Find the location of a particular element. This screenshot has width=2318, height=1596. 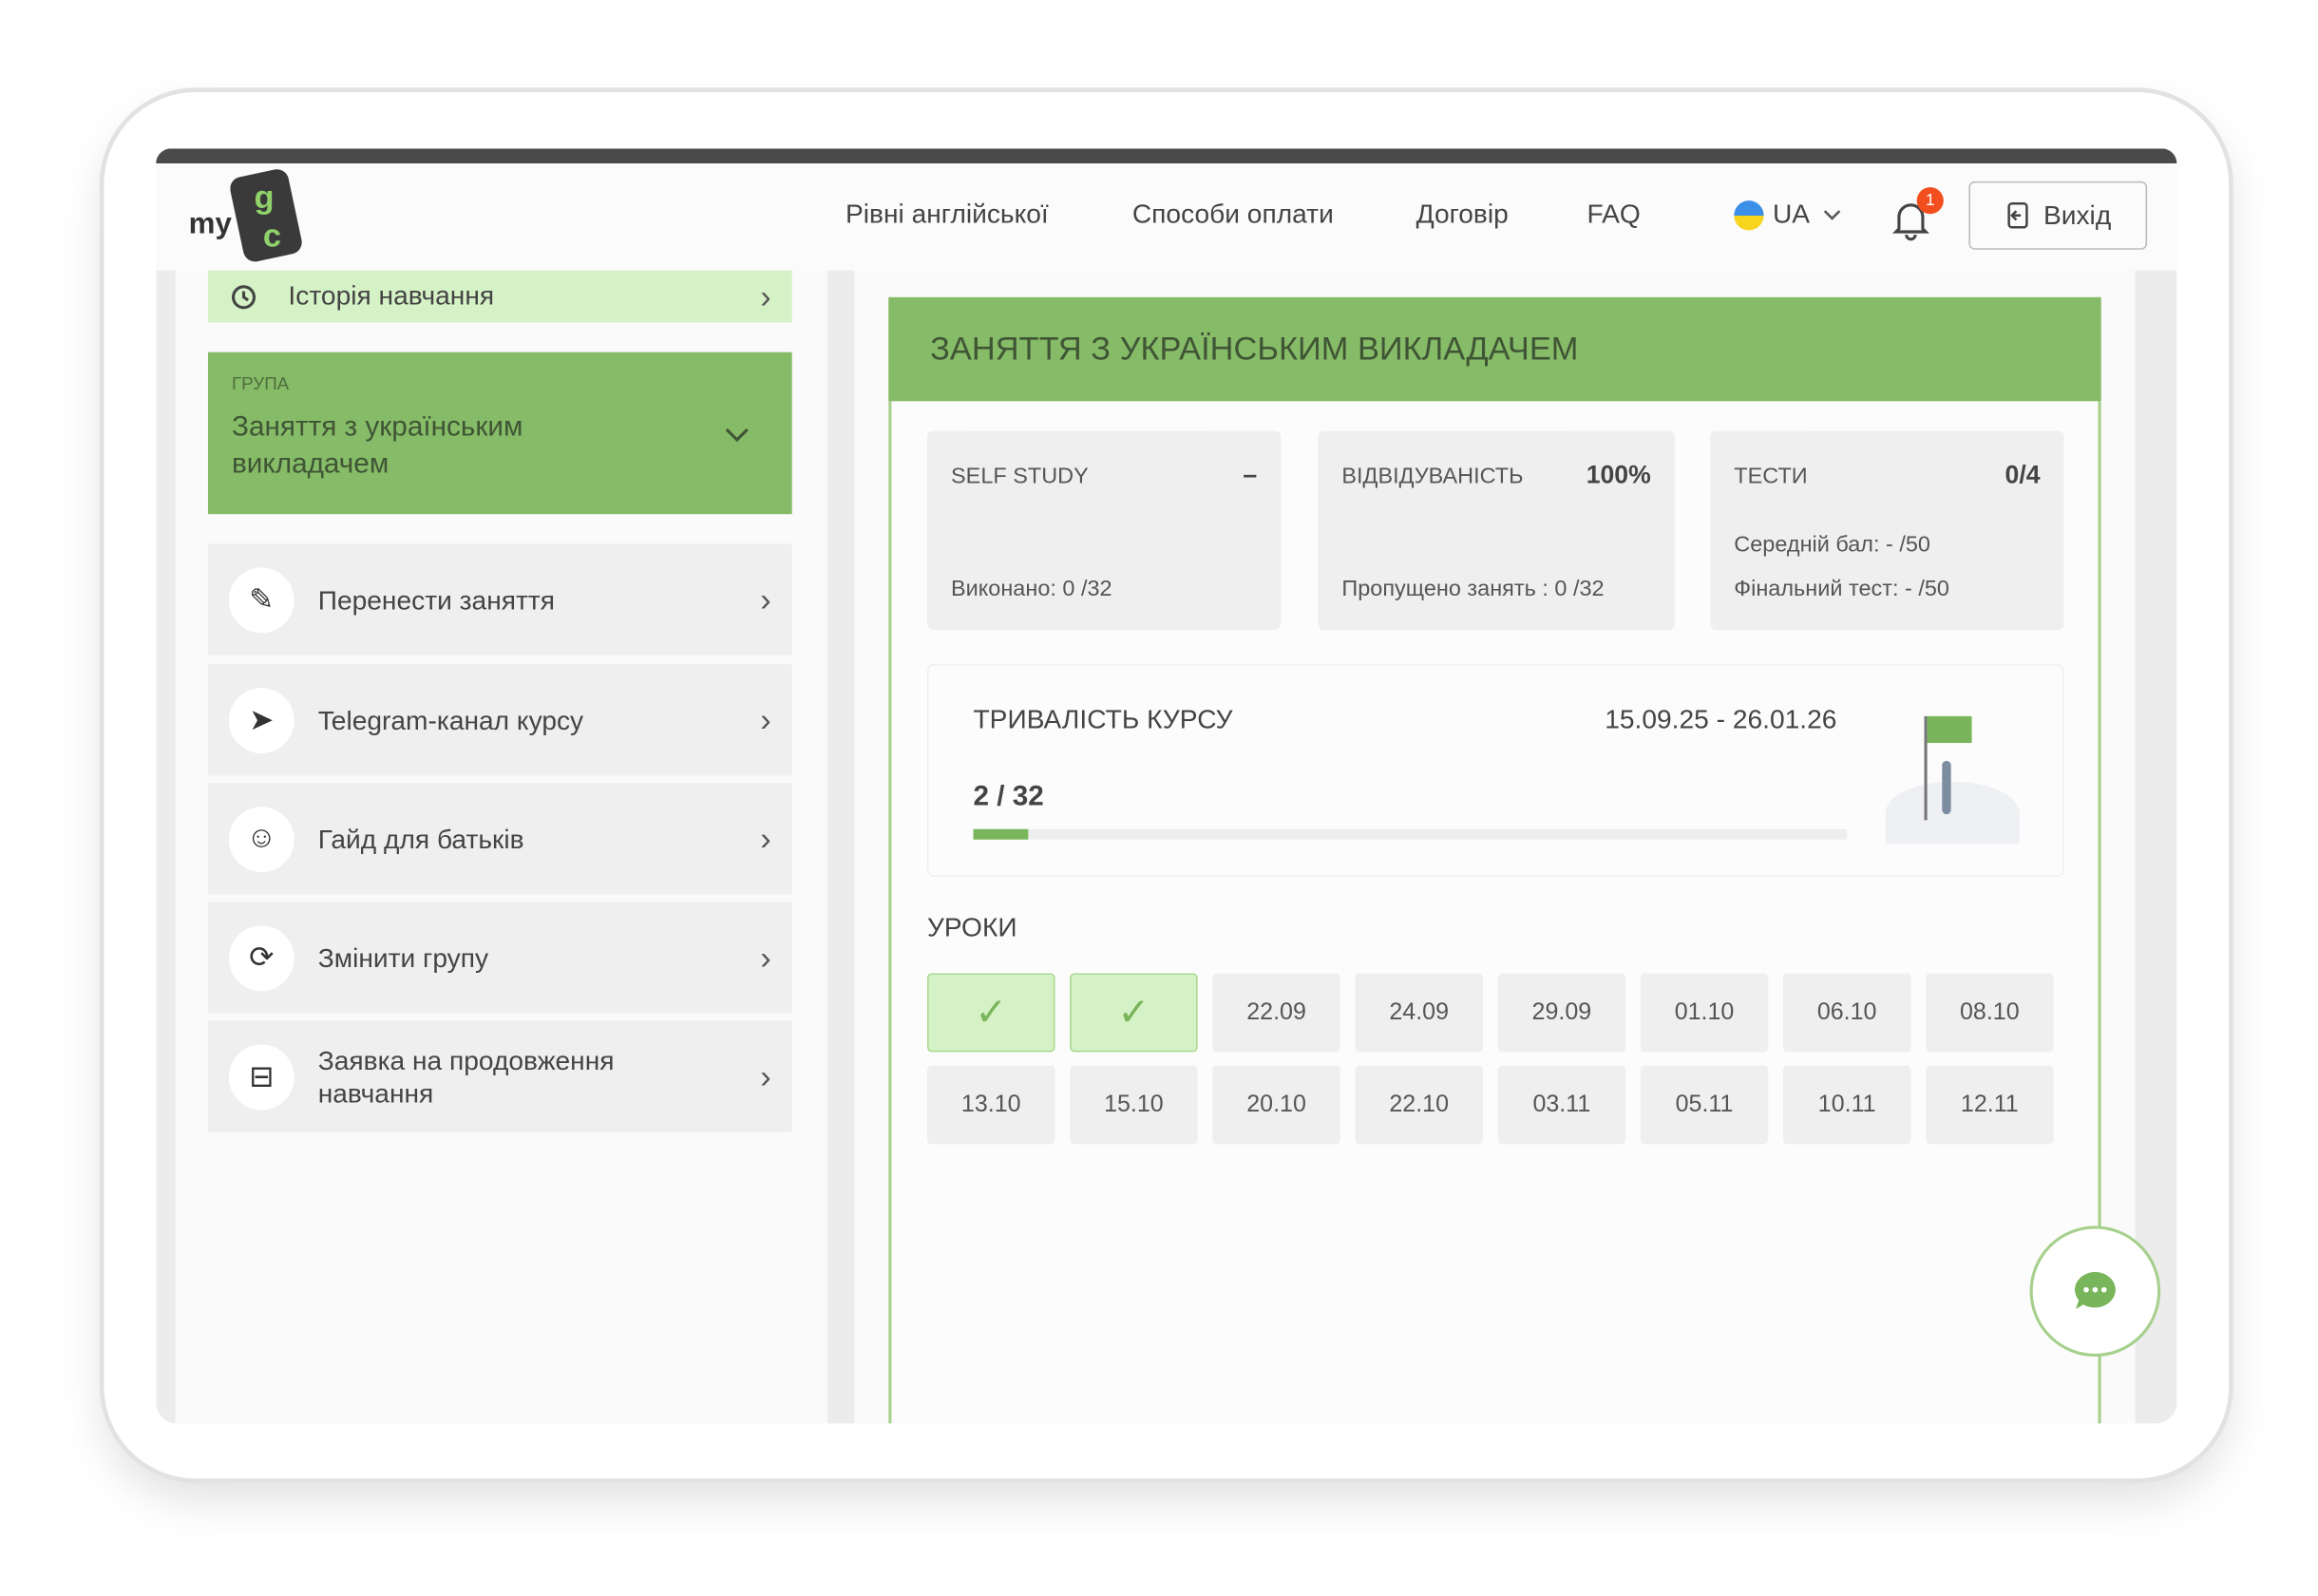

course-title: ЗАНЯТТЯ З УКРАЇНСЬКИМ ВИКЛАДАЧЕМ is located at coordinates (1254, 349).